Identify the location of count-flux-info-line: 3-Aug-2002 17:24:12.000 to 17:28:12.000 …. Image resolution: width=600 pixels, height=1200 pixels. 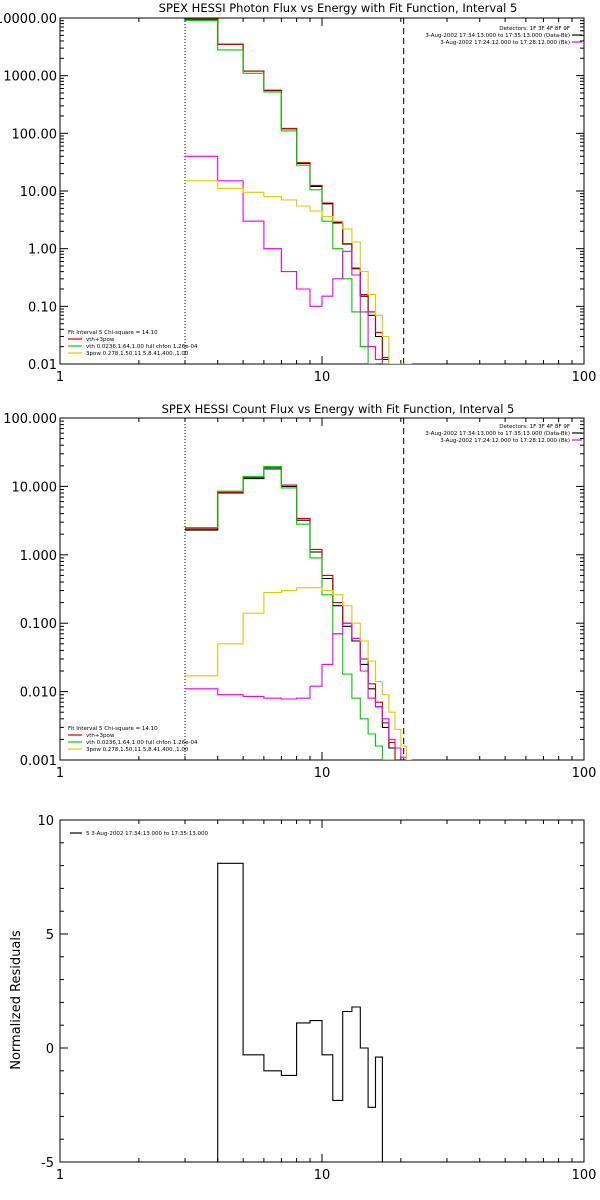
(505, 441).